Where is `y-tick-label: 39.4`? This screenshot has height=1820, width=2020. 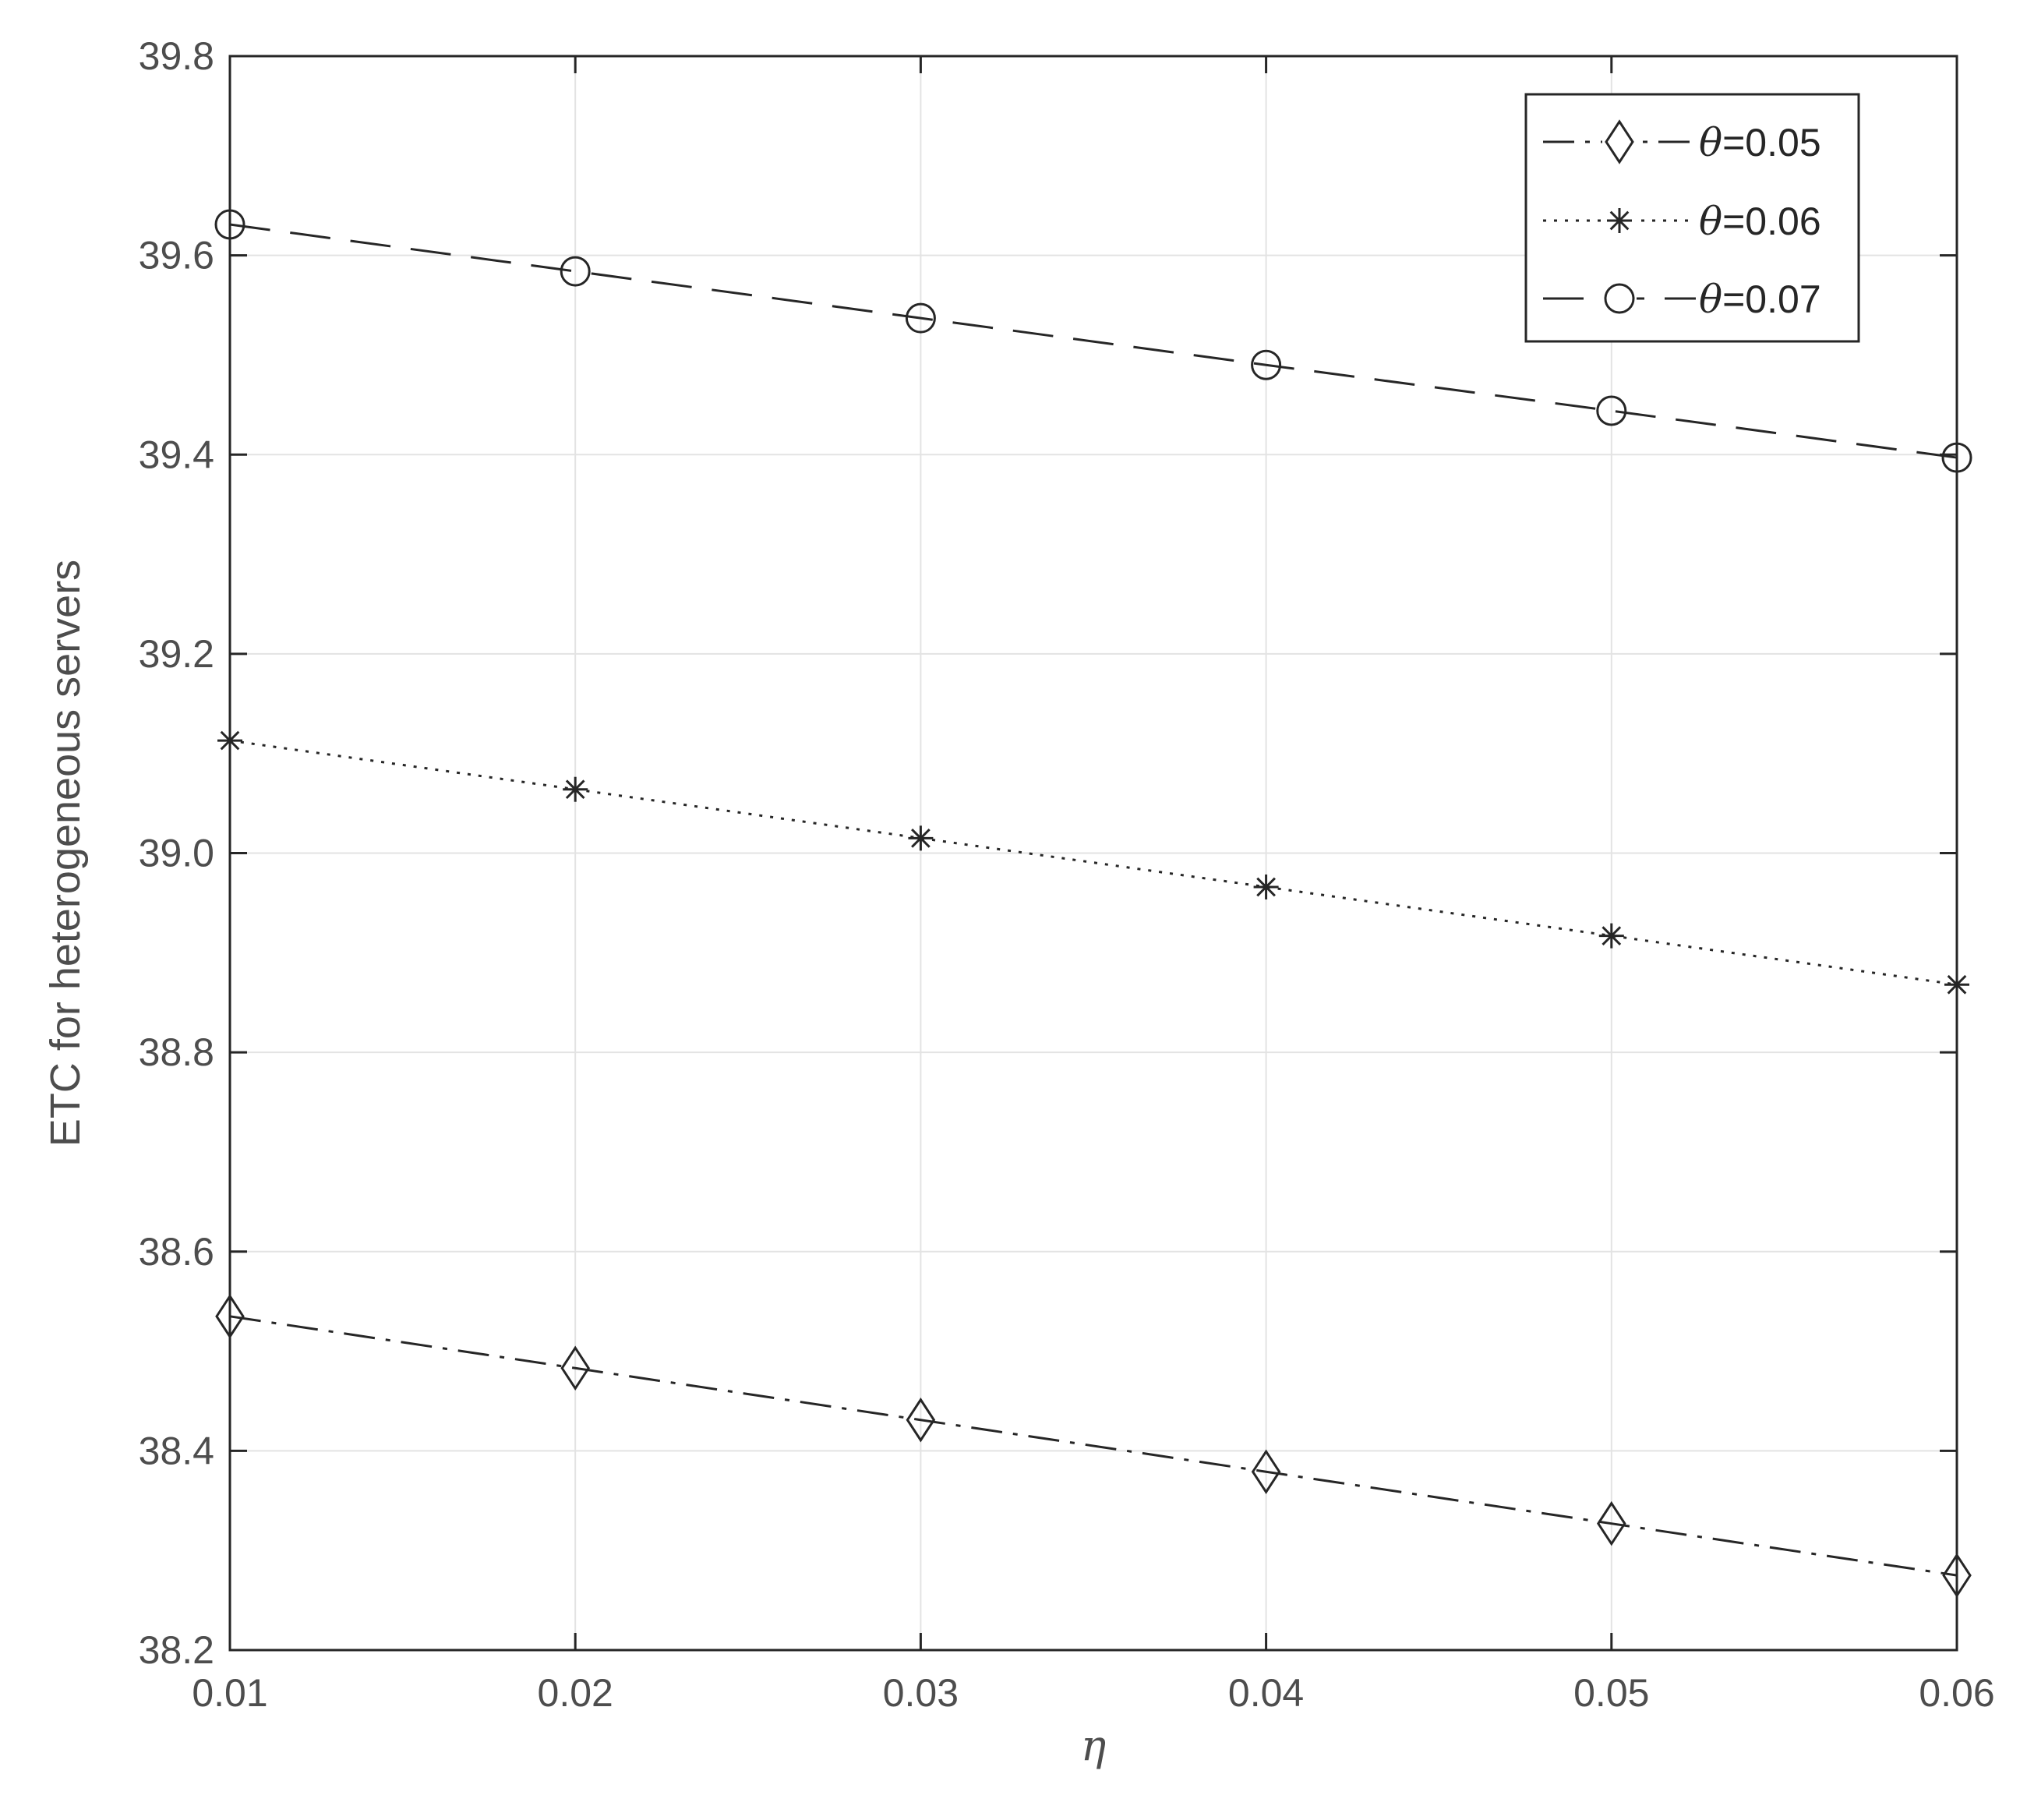
y-tick-label: 39.4 is located at coordinates (176, 454).